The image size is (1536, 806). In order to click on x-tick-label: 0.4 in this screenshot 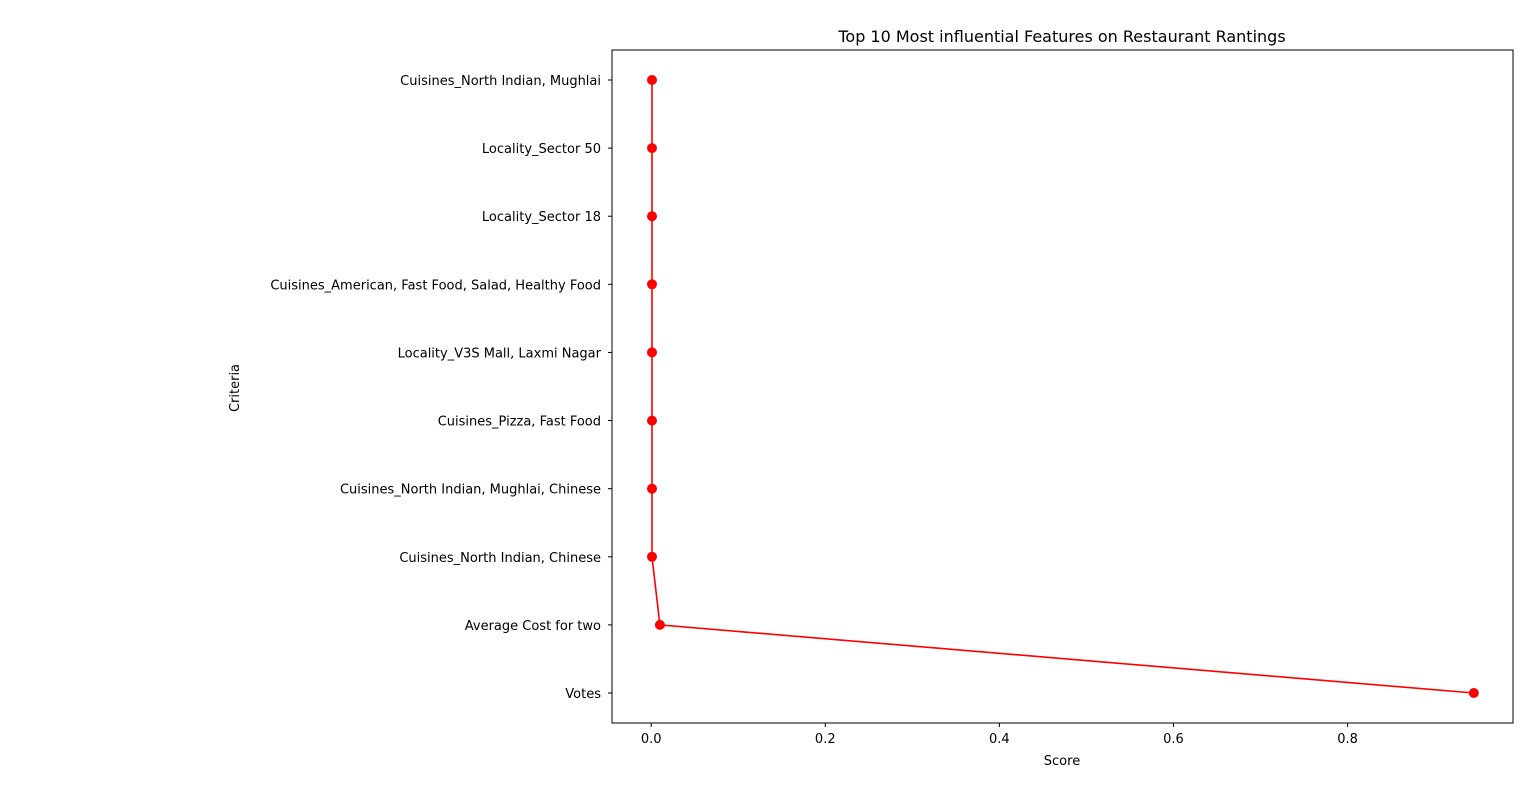, I will do `click(999, 739)`.